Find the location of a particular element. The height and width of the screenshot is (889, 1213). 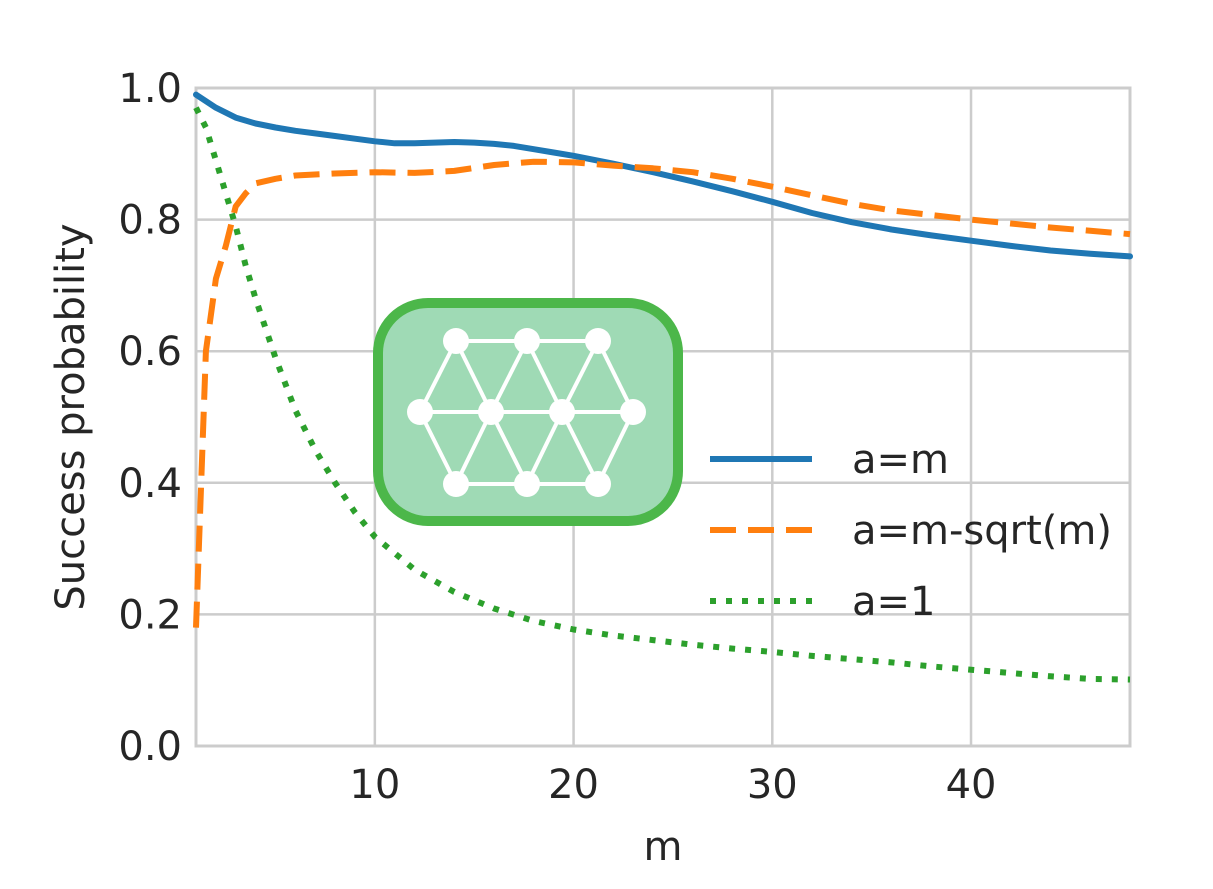

x-tick-labels: 10 20 30 40 is located at coordinates (672, 785).